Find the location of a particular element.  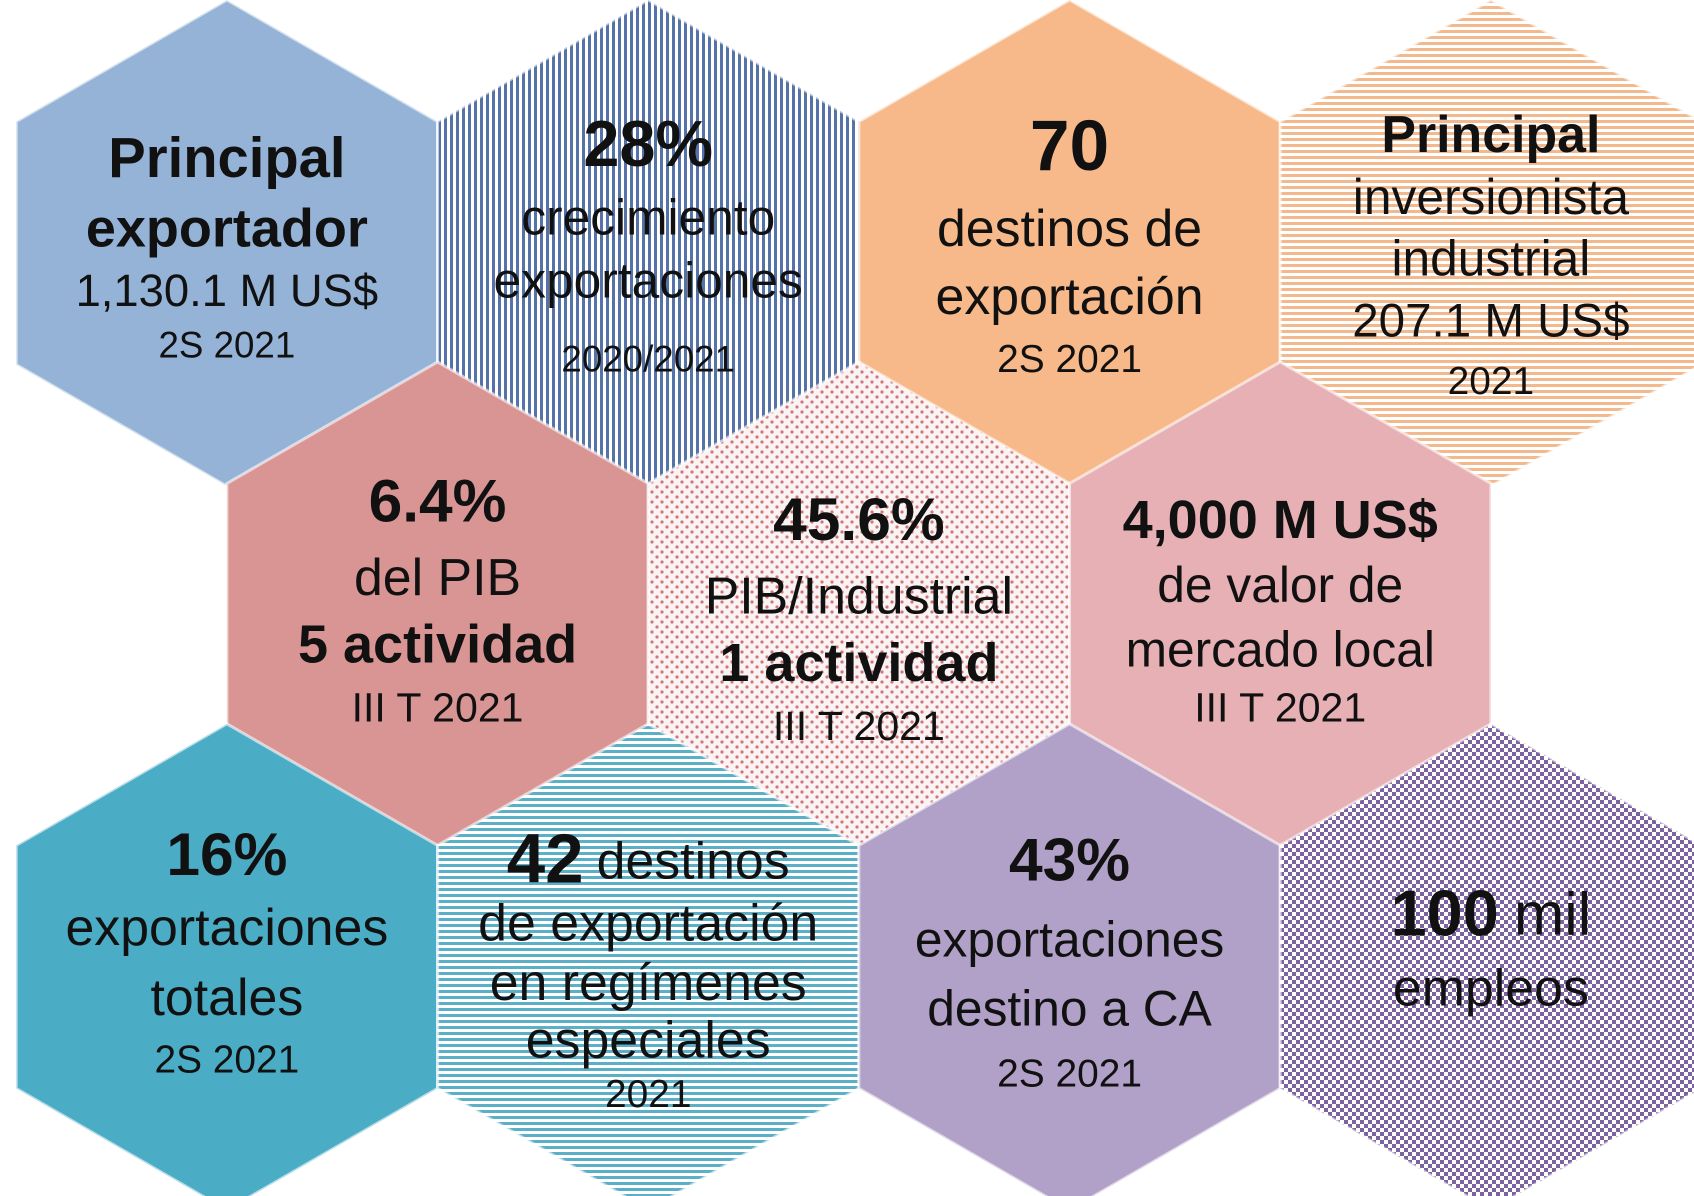

hexagon-text: empleos is located at coordinates (1491, 987).